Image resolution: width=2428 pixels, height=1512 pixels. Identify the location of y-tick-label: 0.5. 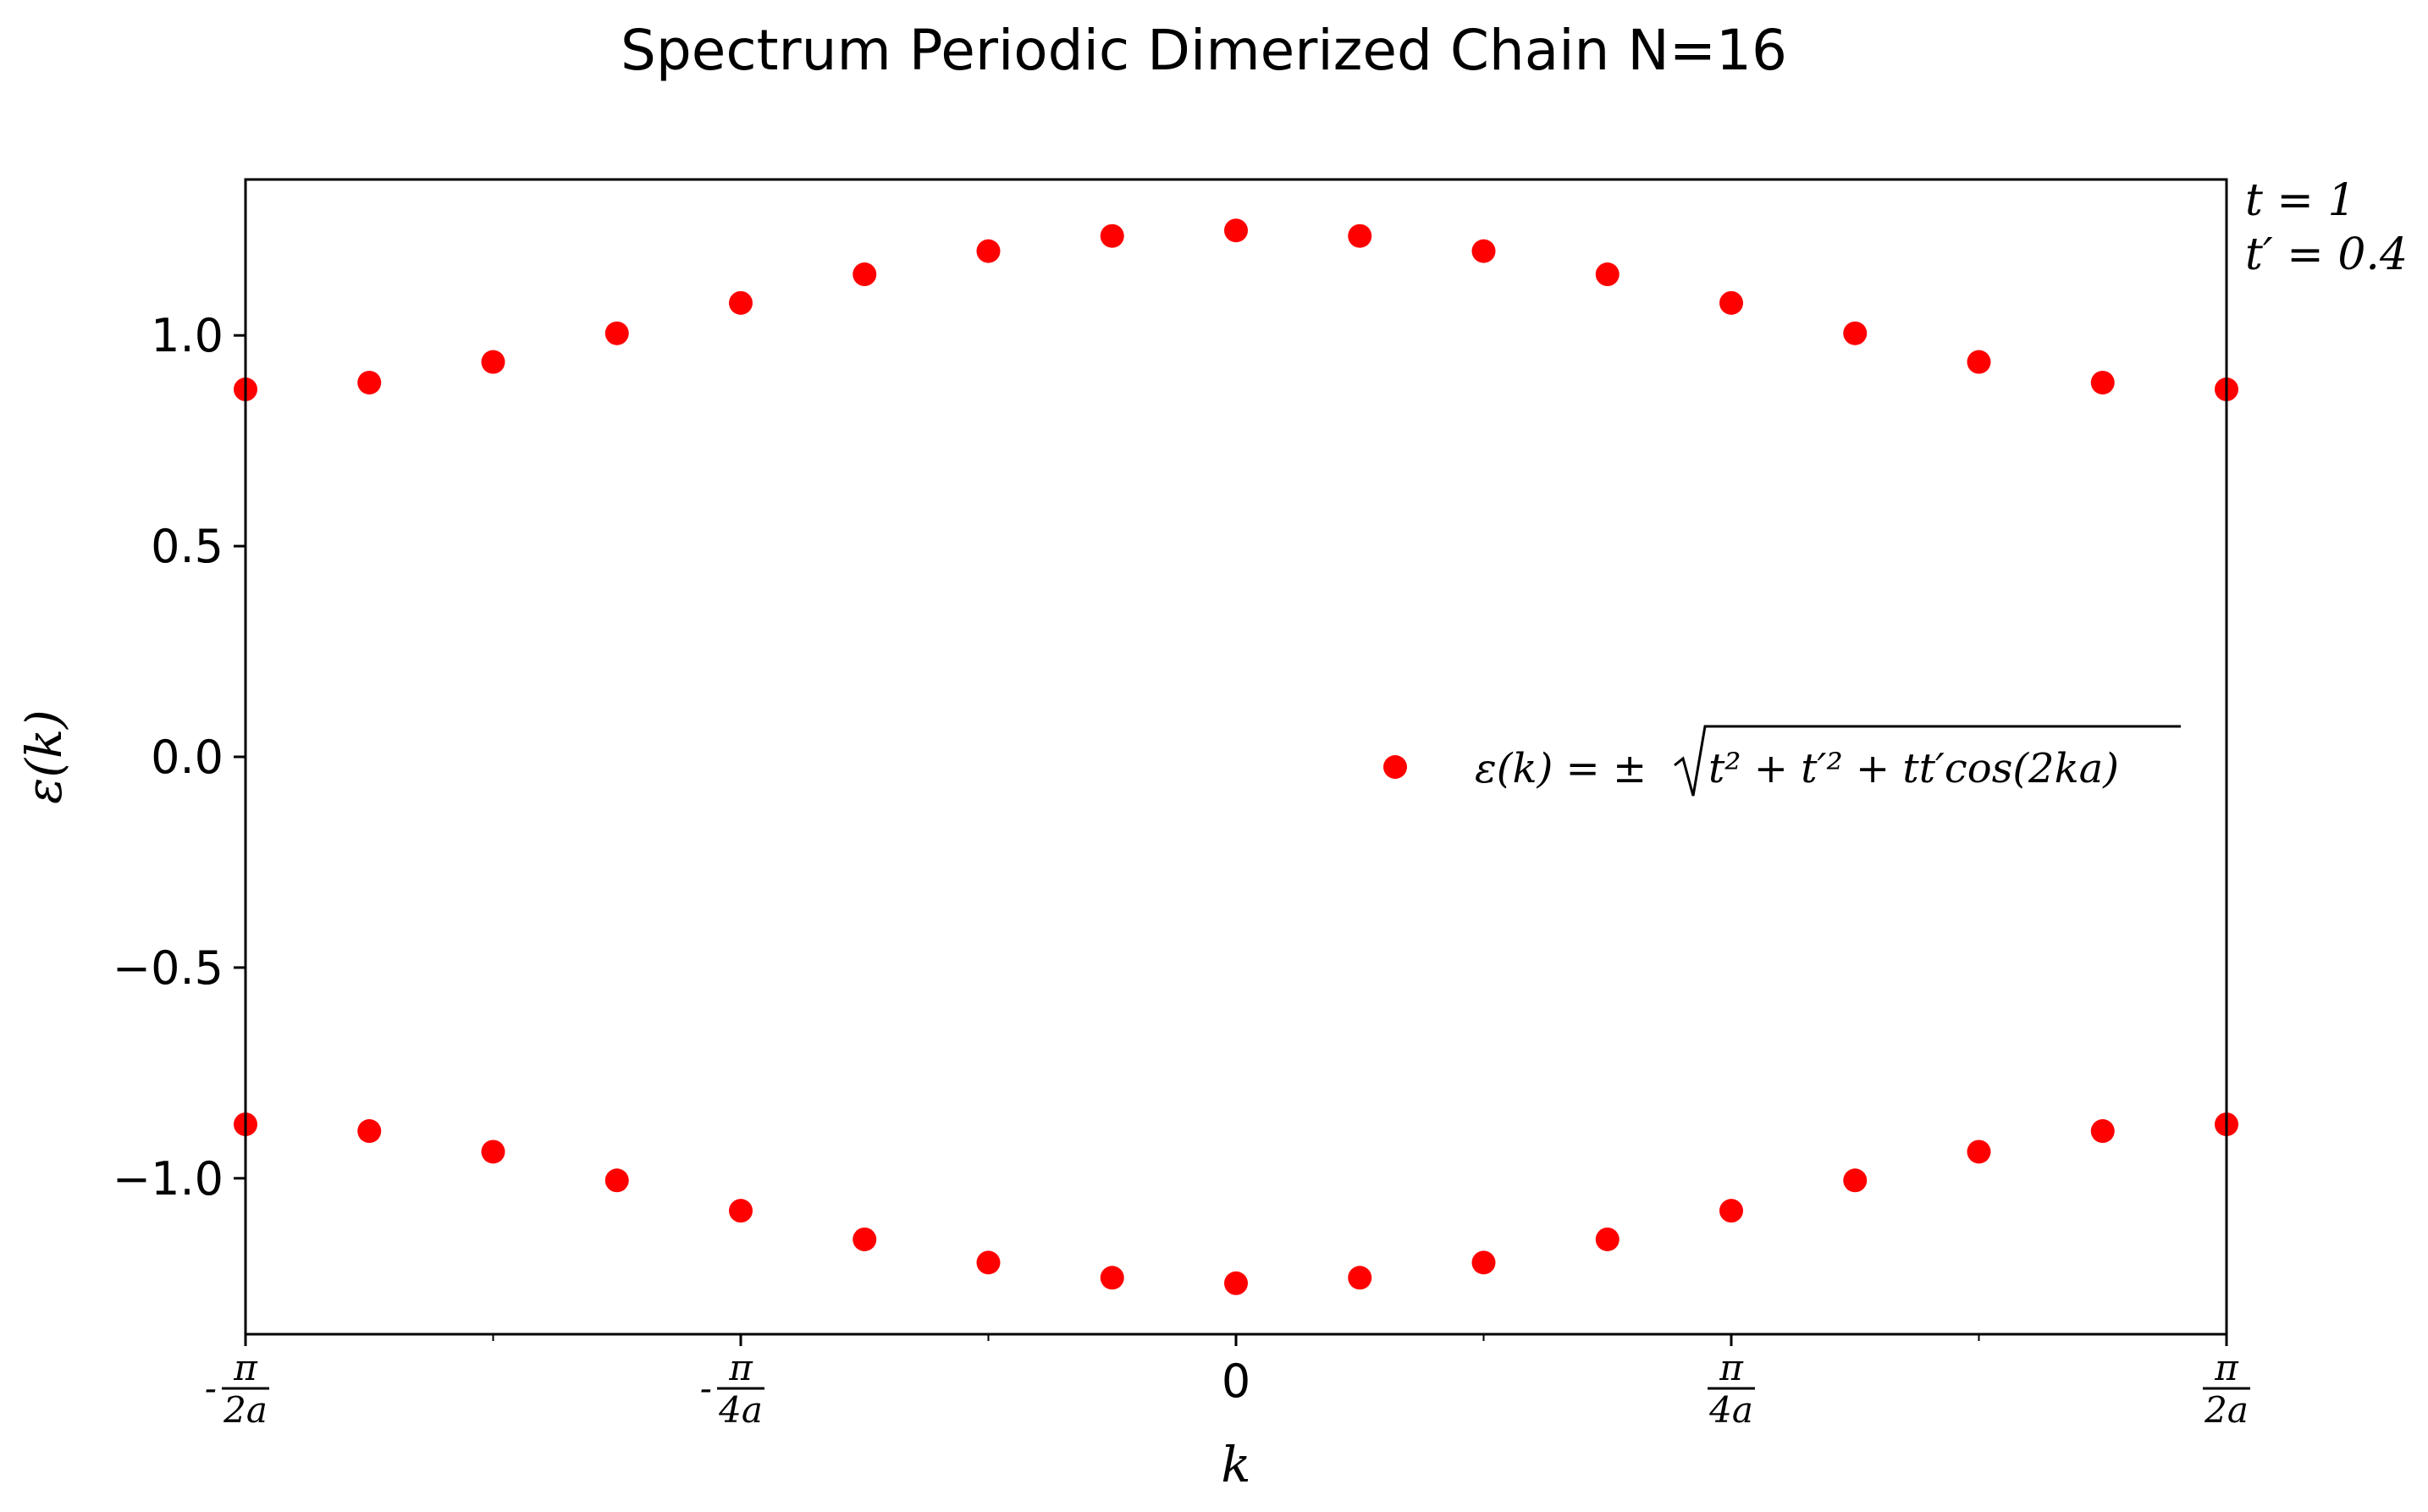
(187, 546).